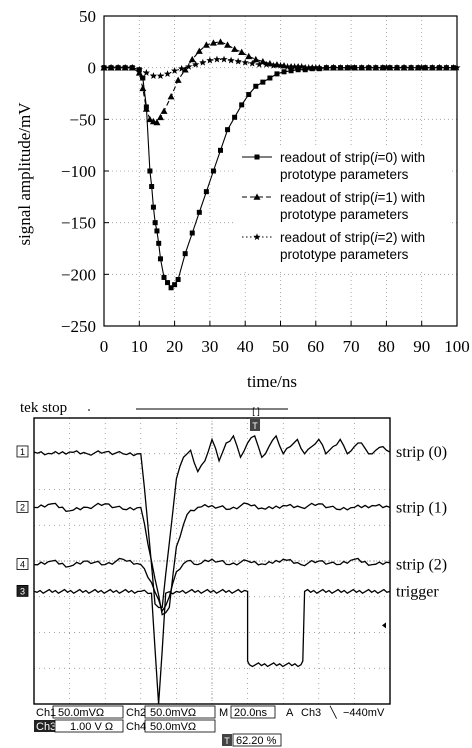  What do you see at coordinates (245, 346) in the screenshot?
I see `x-tick-label: 40` at bounding box center [245, 346].